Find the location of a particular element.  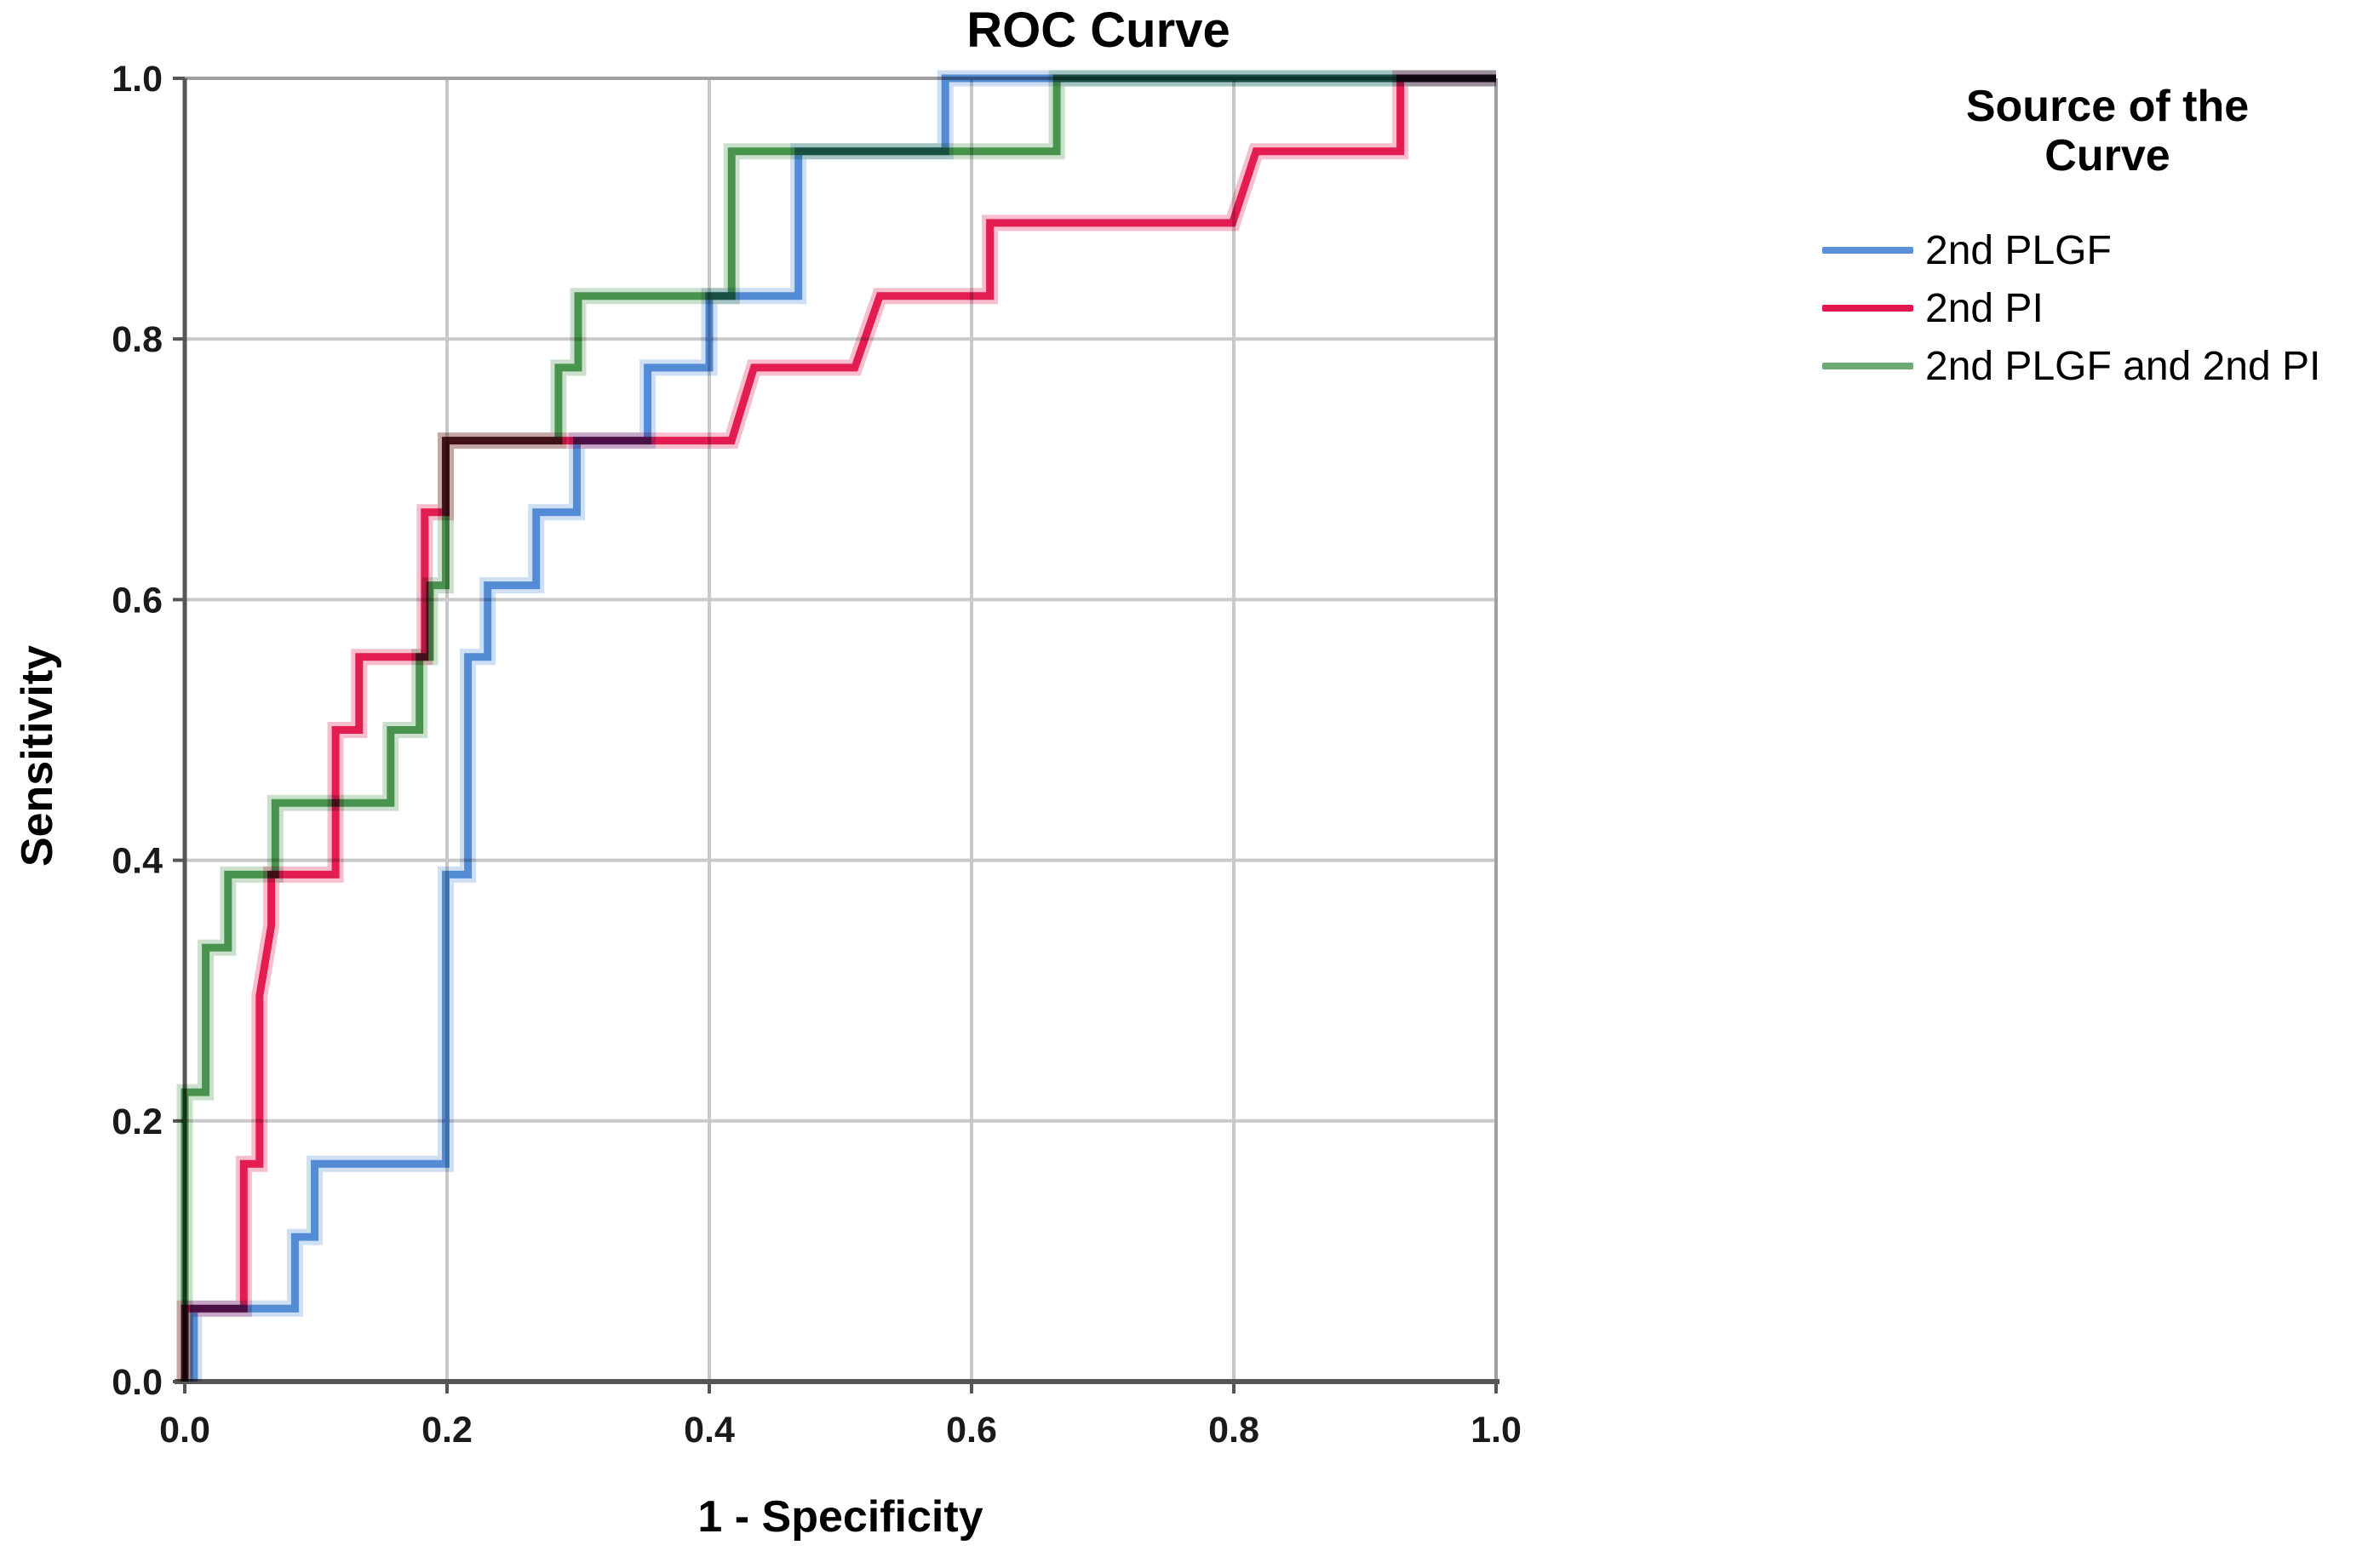

legend-items: 2nd PLGF 2nd PI 2nd PLGF and 2nd PI is located at coordinates (2095, 308).